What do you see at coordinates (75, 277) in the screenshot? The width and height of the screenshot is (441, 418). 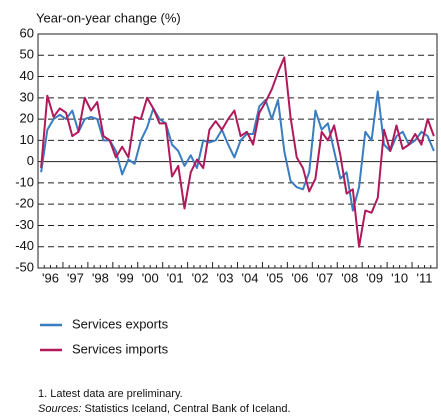 I see `x-tick-label: '97` at bounding box center [75, 277].